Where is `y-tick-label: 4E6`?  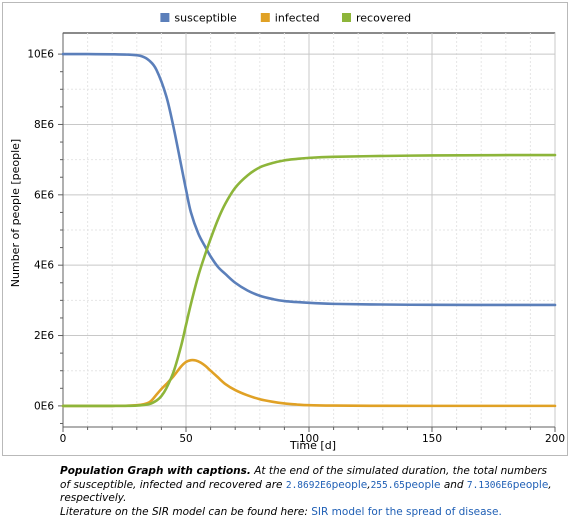
y-tick-label: 4E6 is located at coordinates (44, 266).